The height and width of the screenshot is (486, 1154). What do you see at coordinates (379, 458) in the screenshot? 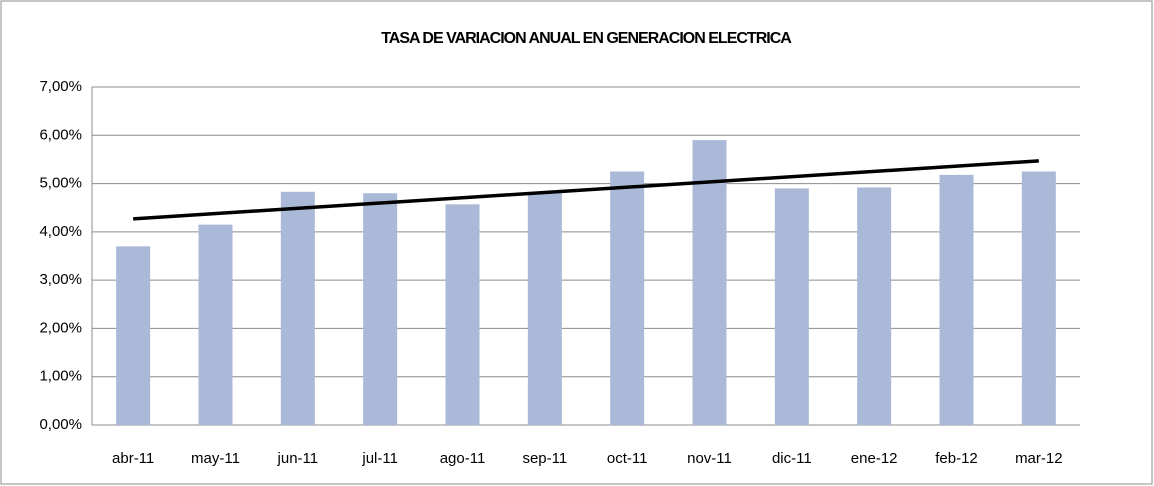
I see `x-tick-label: jul-11` at bounding box center [379, 458].